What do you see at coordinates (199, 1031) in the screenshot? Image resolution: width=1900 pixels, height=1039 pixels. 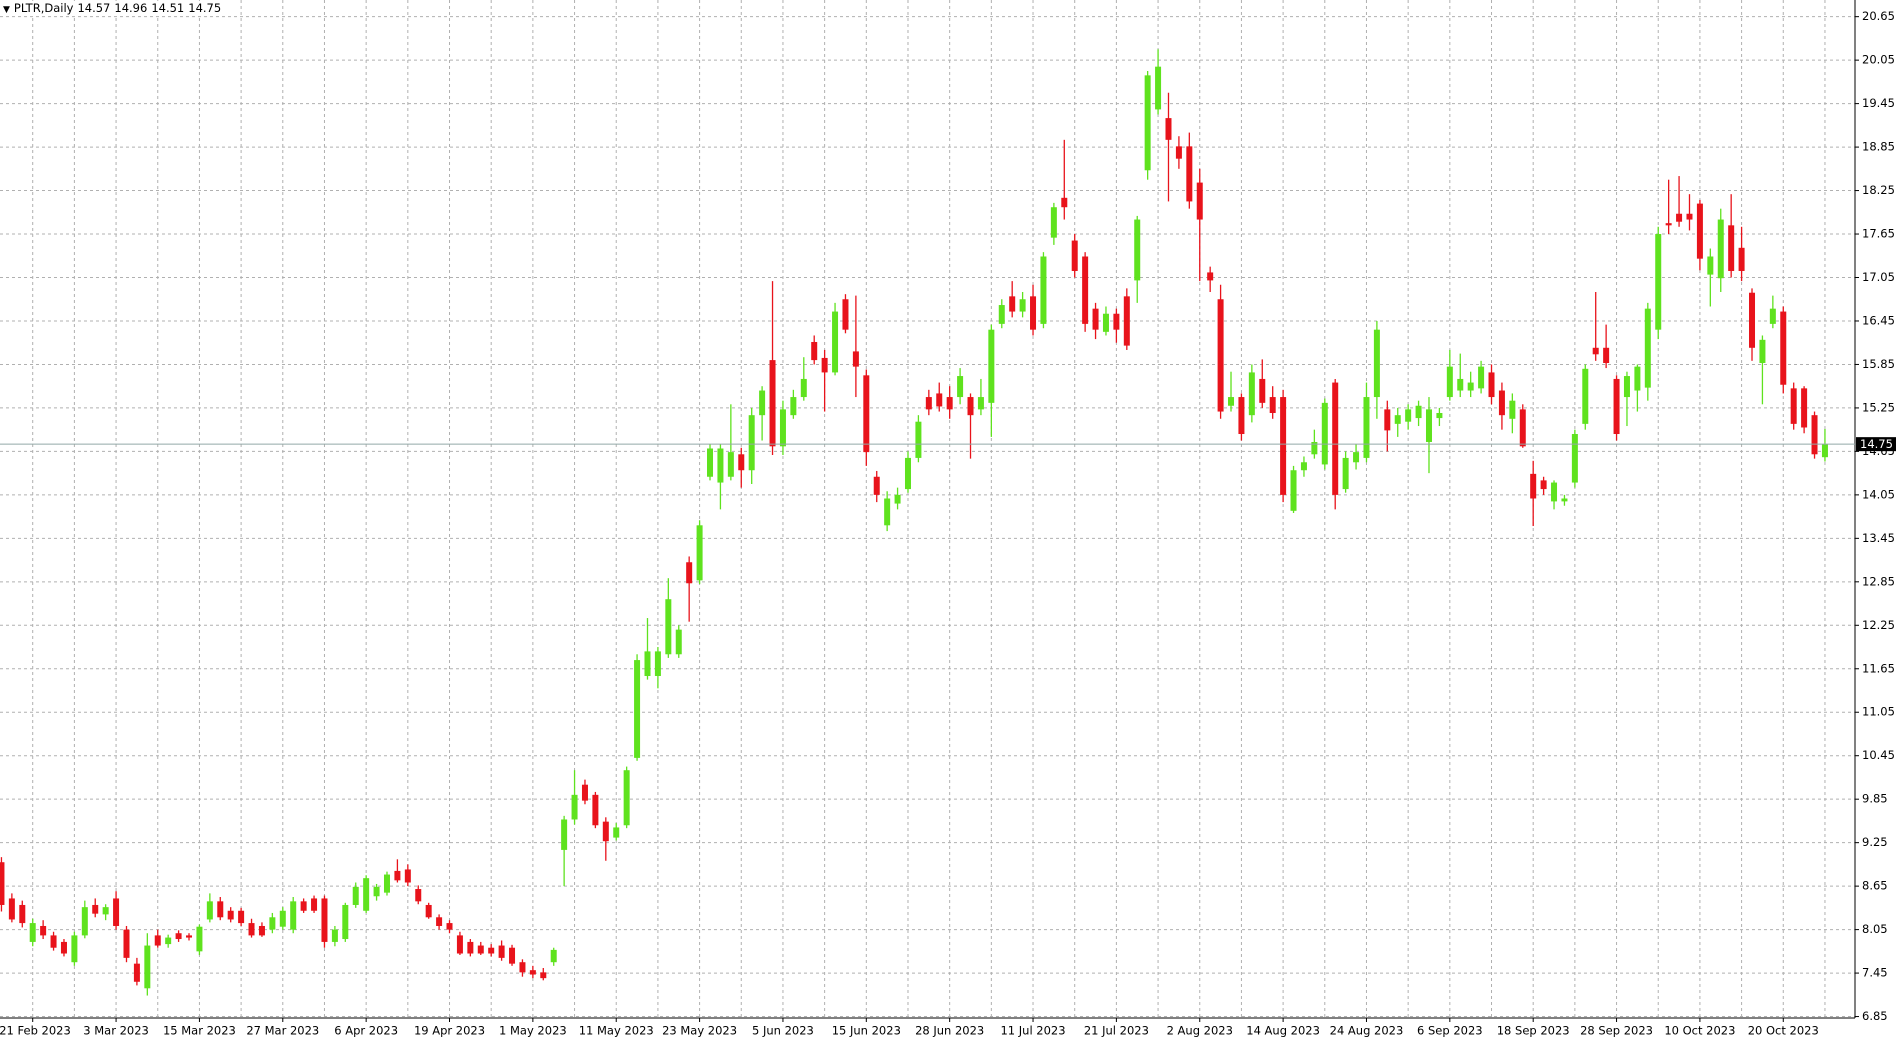 I see `x-tick-label: 15 Mar 2023` at bounding box center [199, 1031].